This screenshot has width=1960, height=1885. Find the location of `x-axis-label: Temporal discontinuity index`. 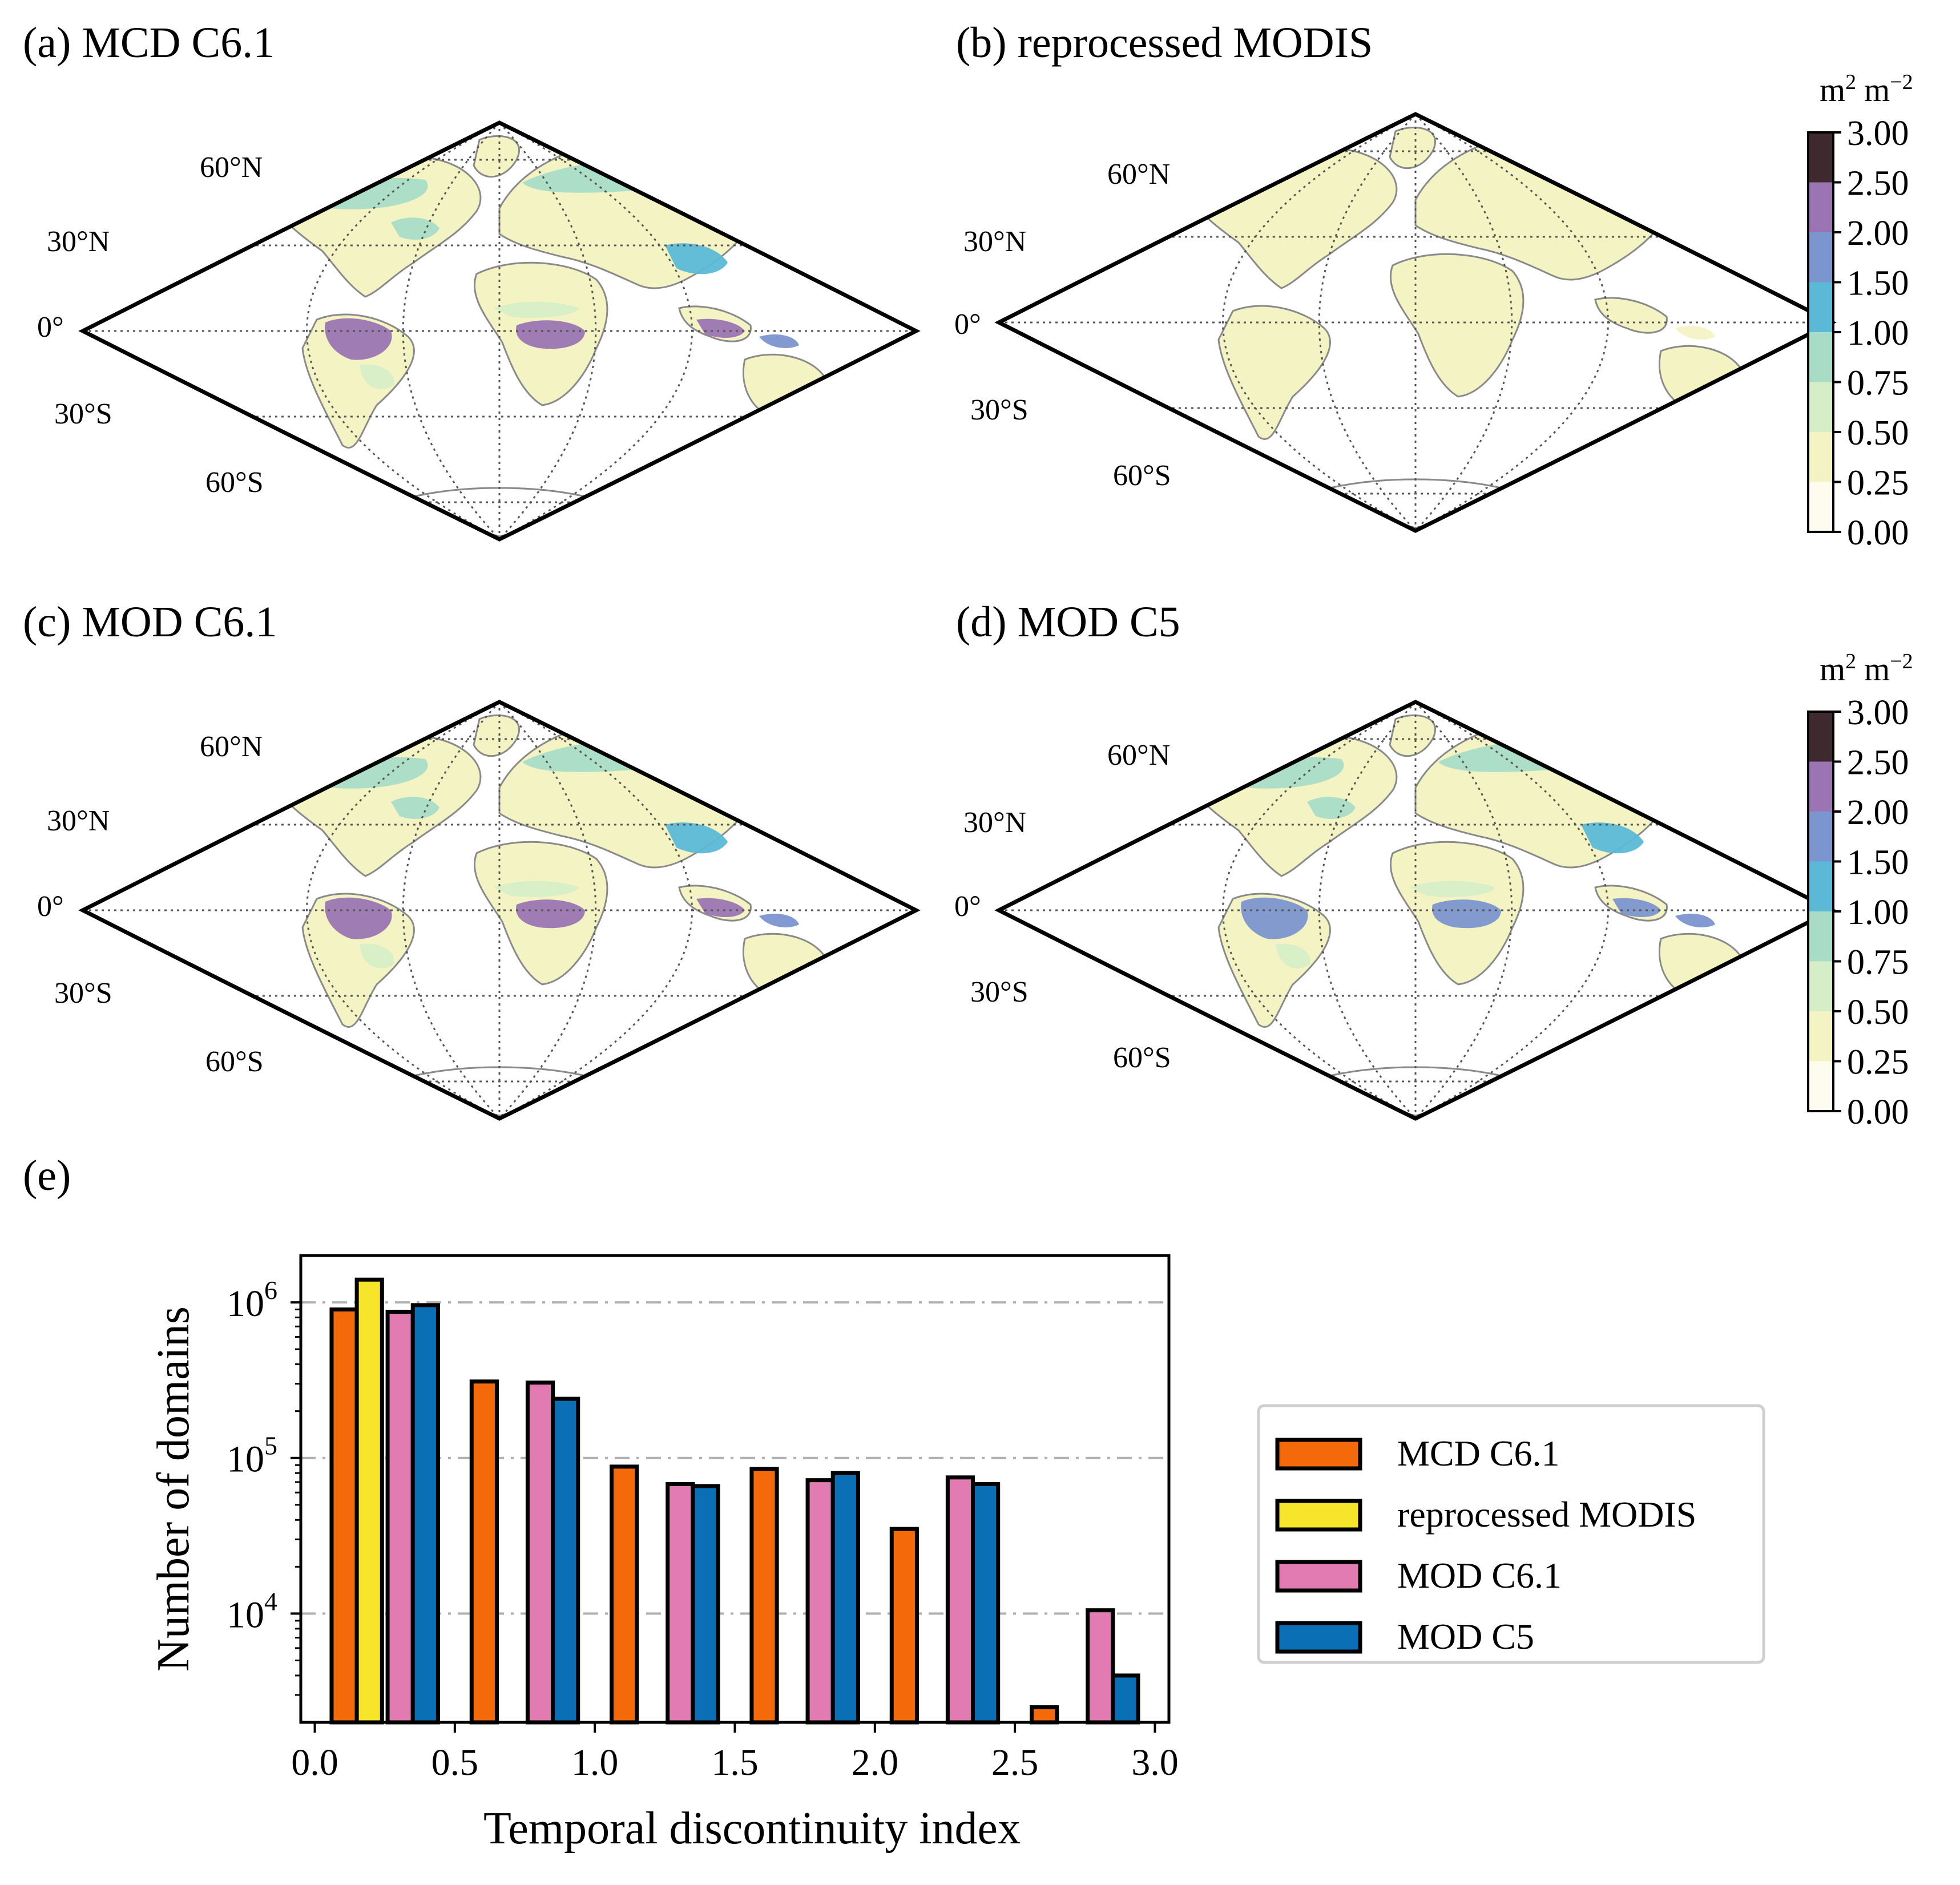

x-axis-label: Temporal discontinuity index is located at coordinates (752, 1828).